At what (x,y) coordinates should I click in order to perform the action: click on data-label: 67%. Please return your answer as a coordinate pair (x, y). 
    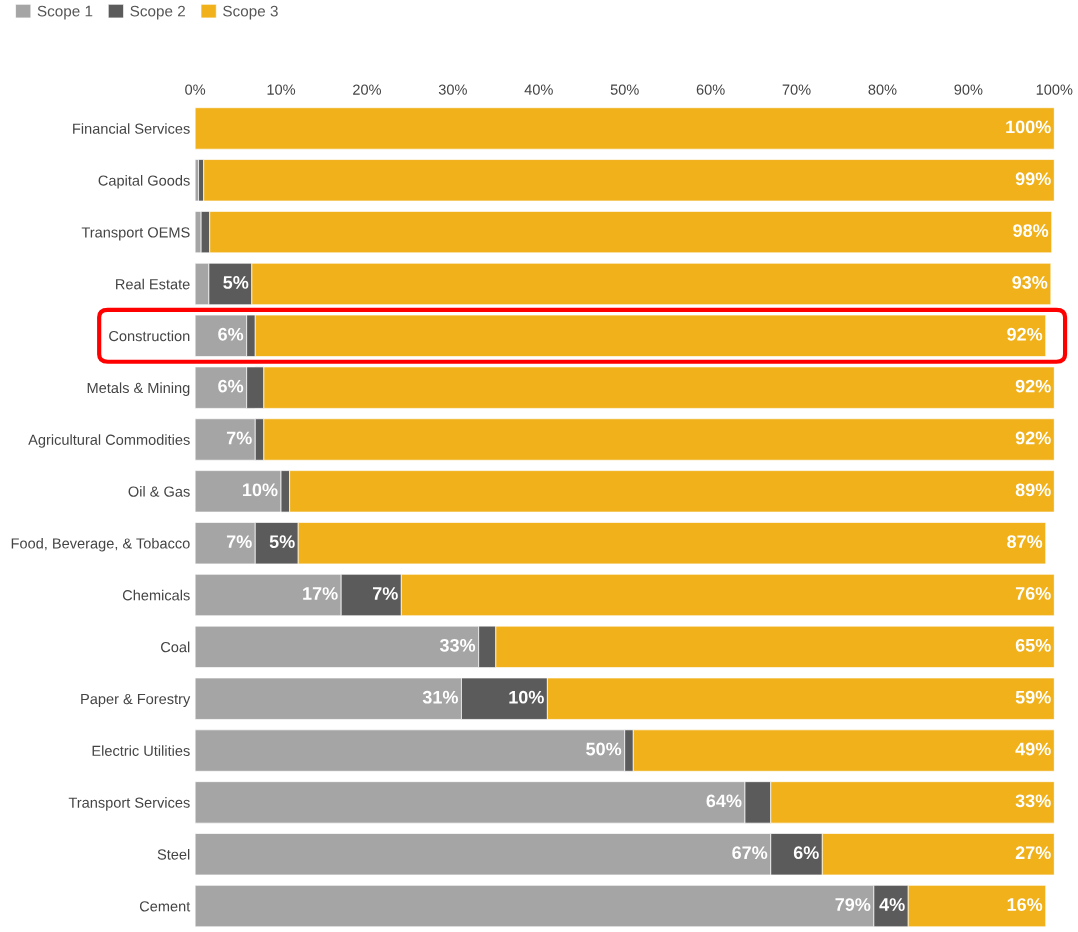
    Looking at the image, I should click on (750, 853).